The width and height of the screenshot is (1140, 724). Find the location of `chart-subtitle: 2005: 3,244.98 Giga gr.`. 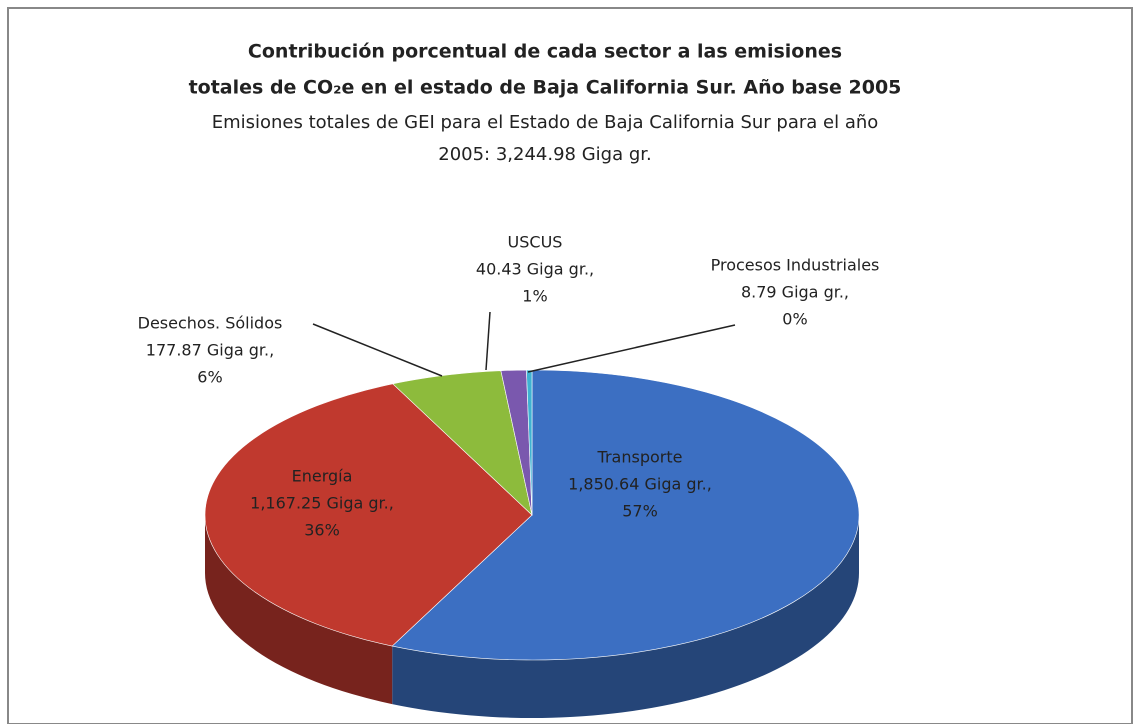

chart-subtitle: 2005: 3,244.98 Giga gr. is located at coordinates (545, 154).